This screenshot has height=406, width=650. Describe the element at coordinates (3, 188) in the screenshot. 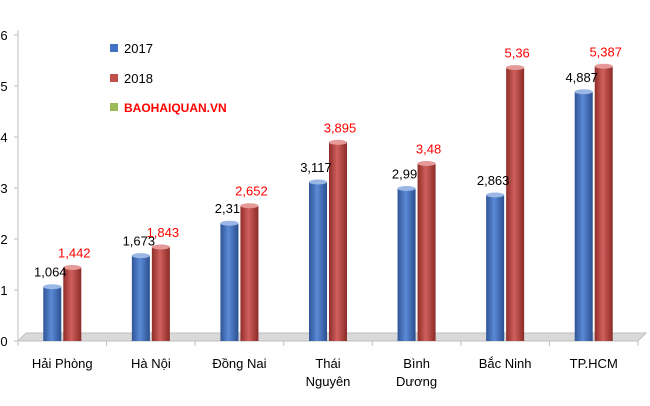

I see `y-tick-label: 3` at that location.